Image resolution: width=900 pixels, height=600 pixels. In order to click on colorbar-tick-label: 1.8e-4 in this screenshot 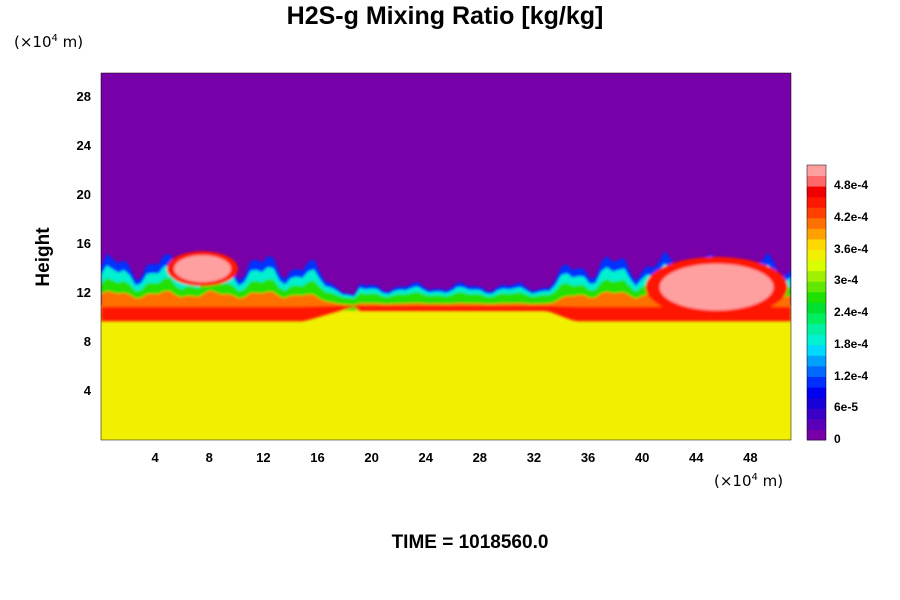, I will do `click(851, 343)`.